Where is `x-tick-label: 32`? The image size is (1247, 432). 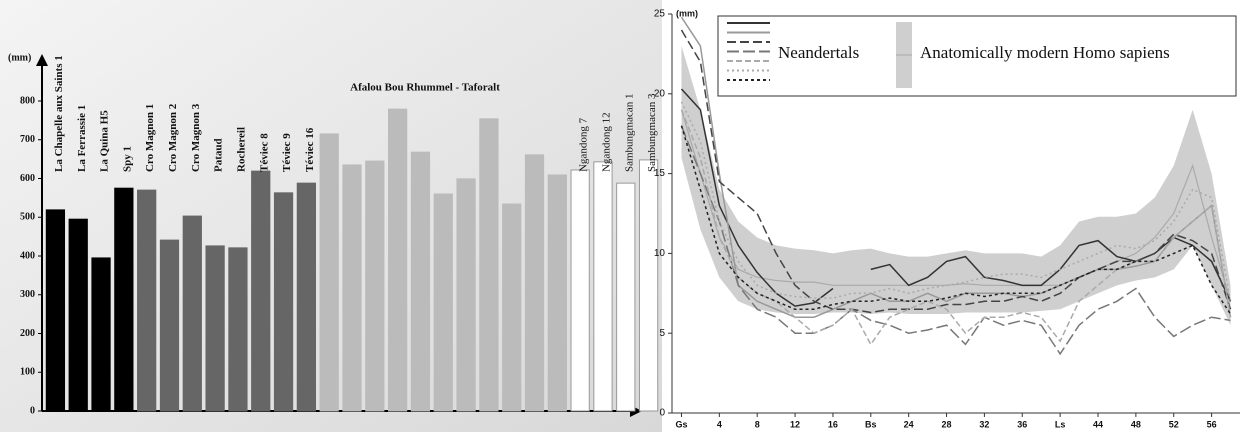
x-tick-label: 32 is located at coordinates (984, 424).